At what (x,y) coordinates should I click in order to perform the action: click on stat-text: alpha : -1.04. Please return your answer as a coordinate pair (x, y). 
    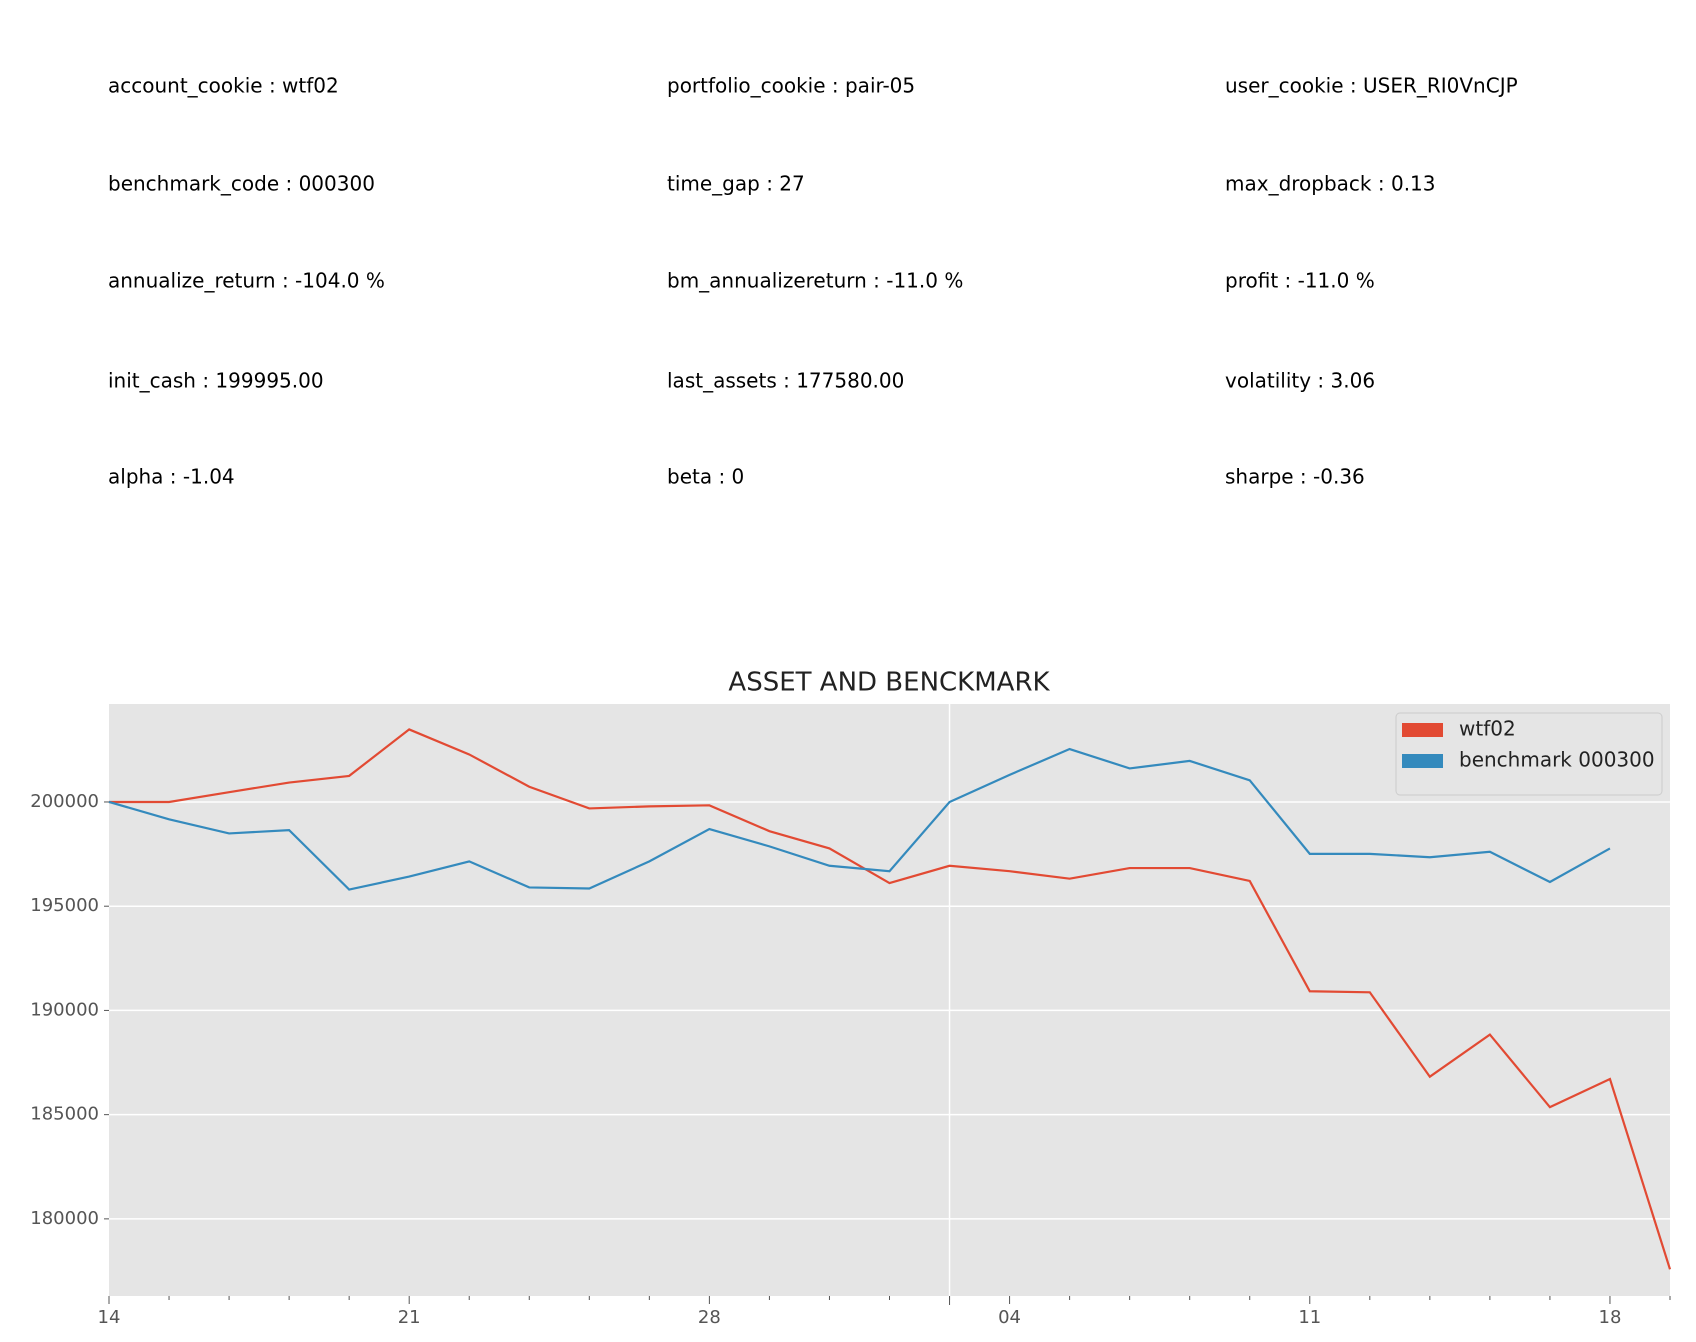
    Looking at the image, I should click on (171, 477).